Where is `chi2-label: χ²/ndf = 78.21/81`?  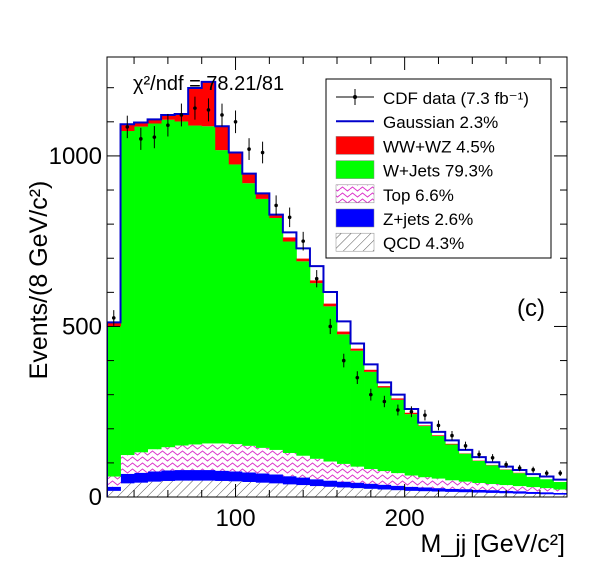 chi2-label: χ²/ndf = 78.21/81 is located at coordinates (208, 84).